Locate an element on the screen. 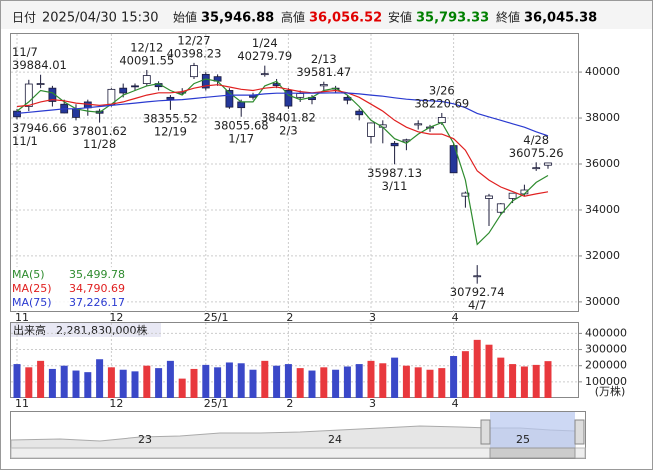 The width and height of the screenshot is (653, 470). y-tick-label: 36000 is located at coordinates (602, 163).